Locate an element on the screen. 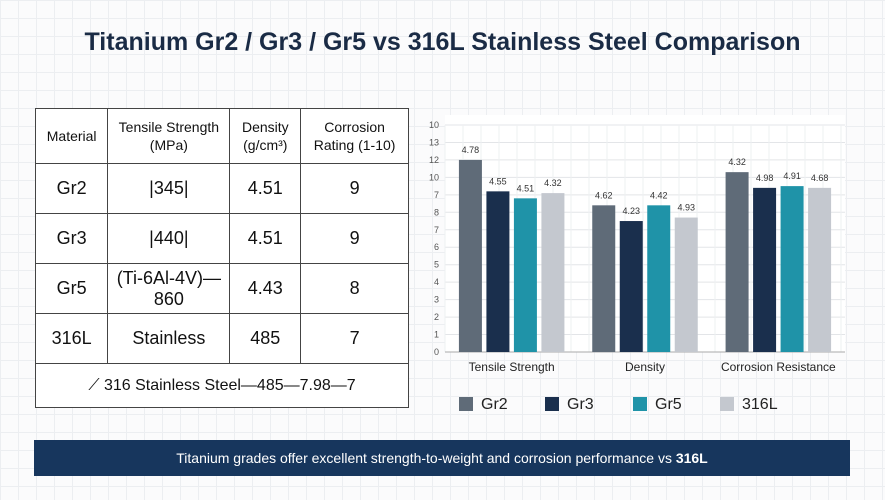 The image size is (885, 500). y-tick-label: 3 is located at coordinates (436, 300).